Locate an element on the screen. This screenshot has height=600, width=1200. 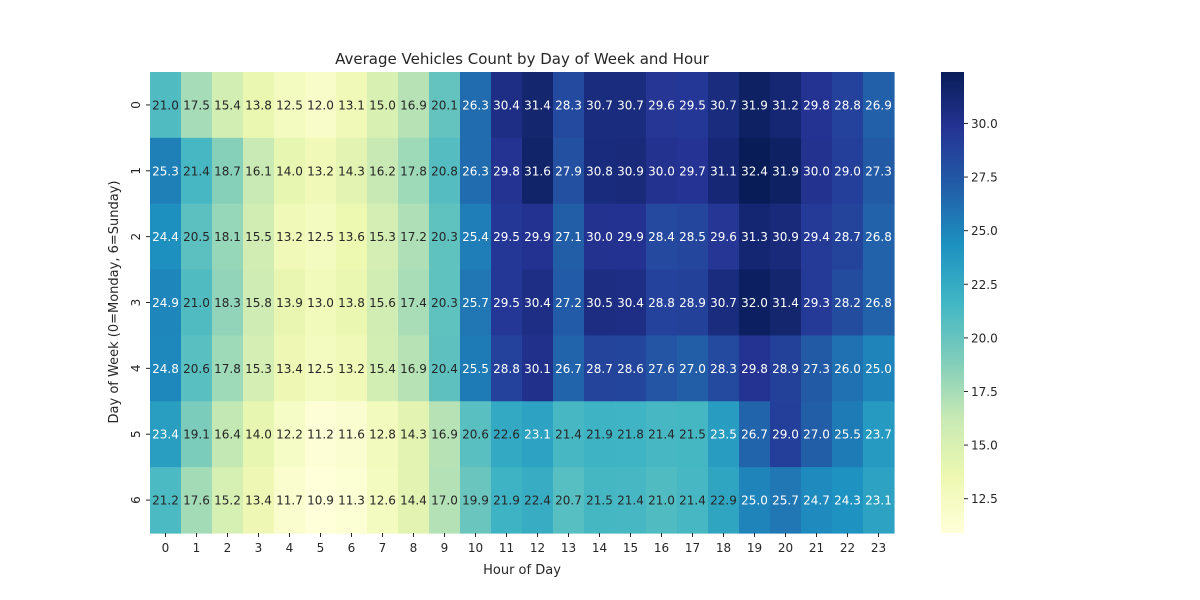
cell-value-label: 28.9 is located at coordinates (692, 303).